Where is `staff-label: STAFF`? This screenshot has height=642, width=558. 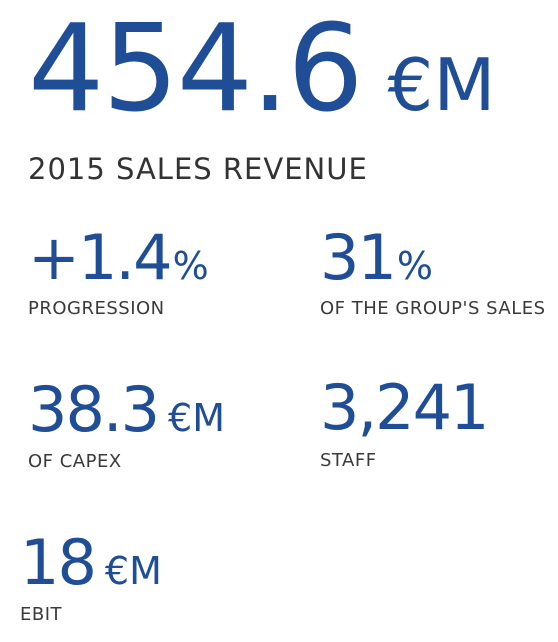 staff-label: STAFF is located at coordinates (348, 460).